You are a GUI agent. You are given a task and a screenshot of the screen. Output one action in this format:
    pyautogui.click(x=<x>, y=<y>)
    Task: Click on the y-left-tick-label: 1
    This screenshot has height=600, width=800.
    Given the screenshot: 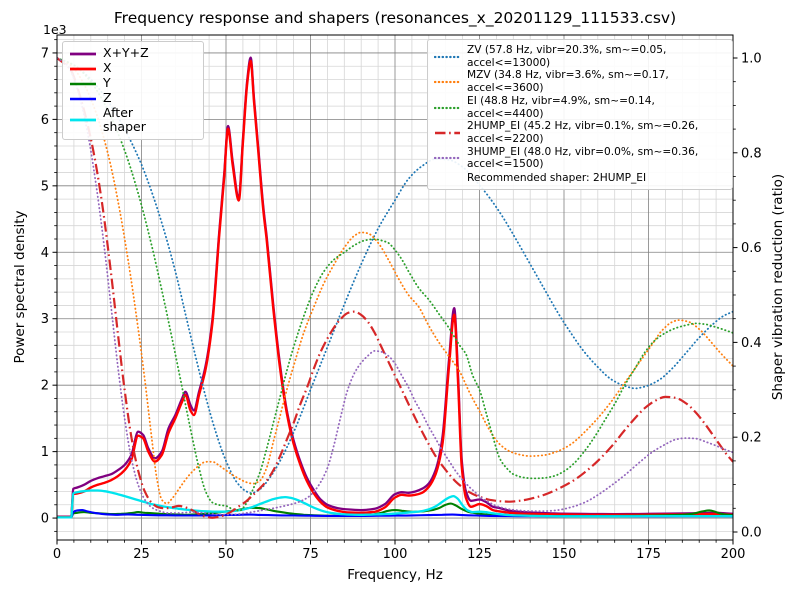 What is the action you would take?
    pyautogui.click(x=45, y=452)
    